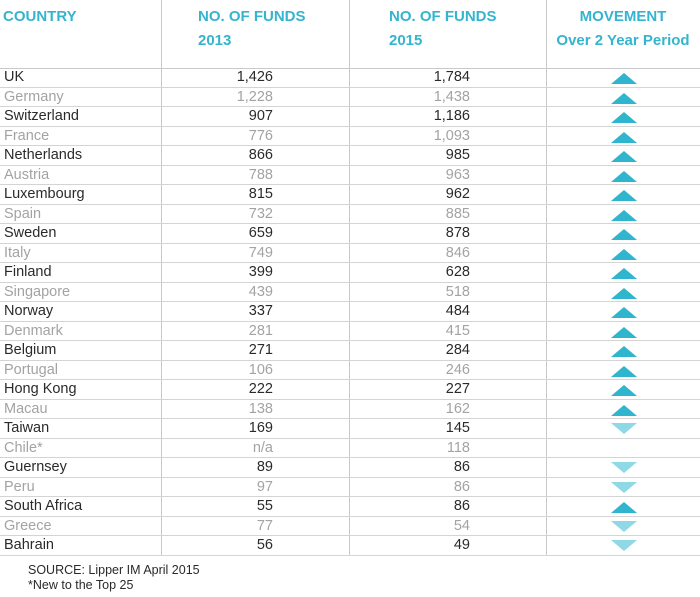 This screenshot has height=597, width=700. Describe the element at coordinates (30, 233) in the screenshot. I see `country-cell: Sweden` at that location.